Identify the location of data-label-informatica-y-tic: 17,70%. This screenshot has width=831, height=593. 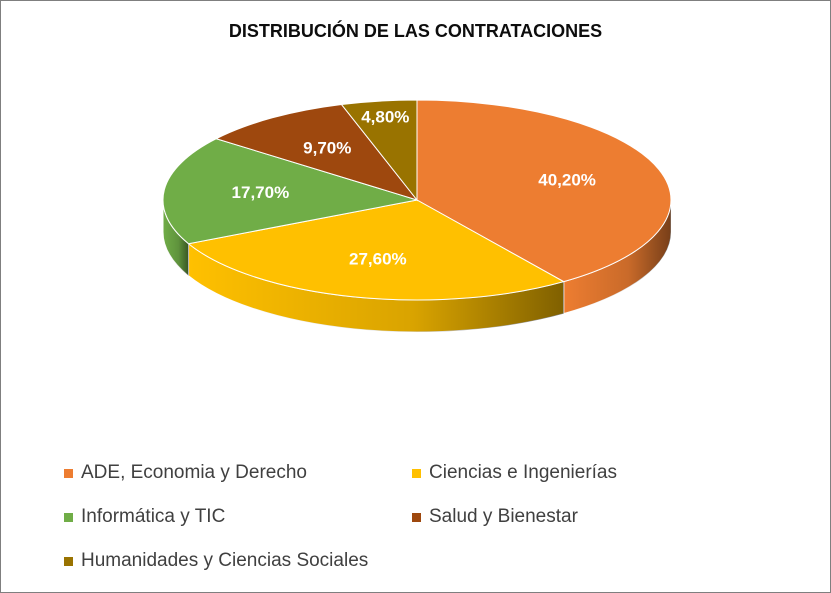
(261, 192).